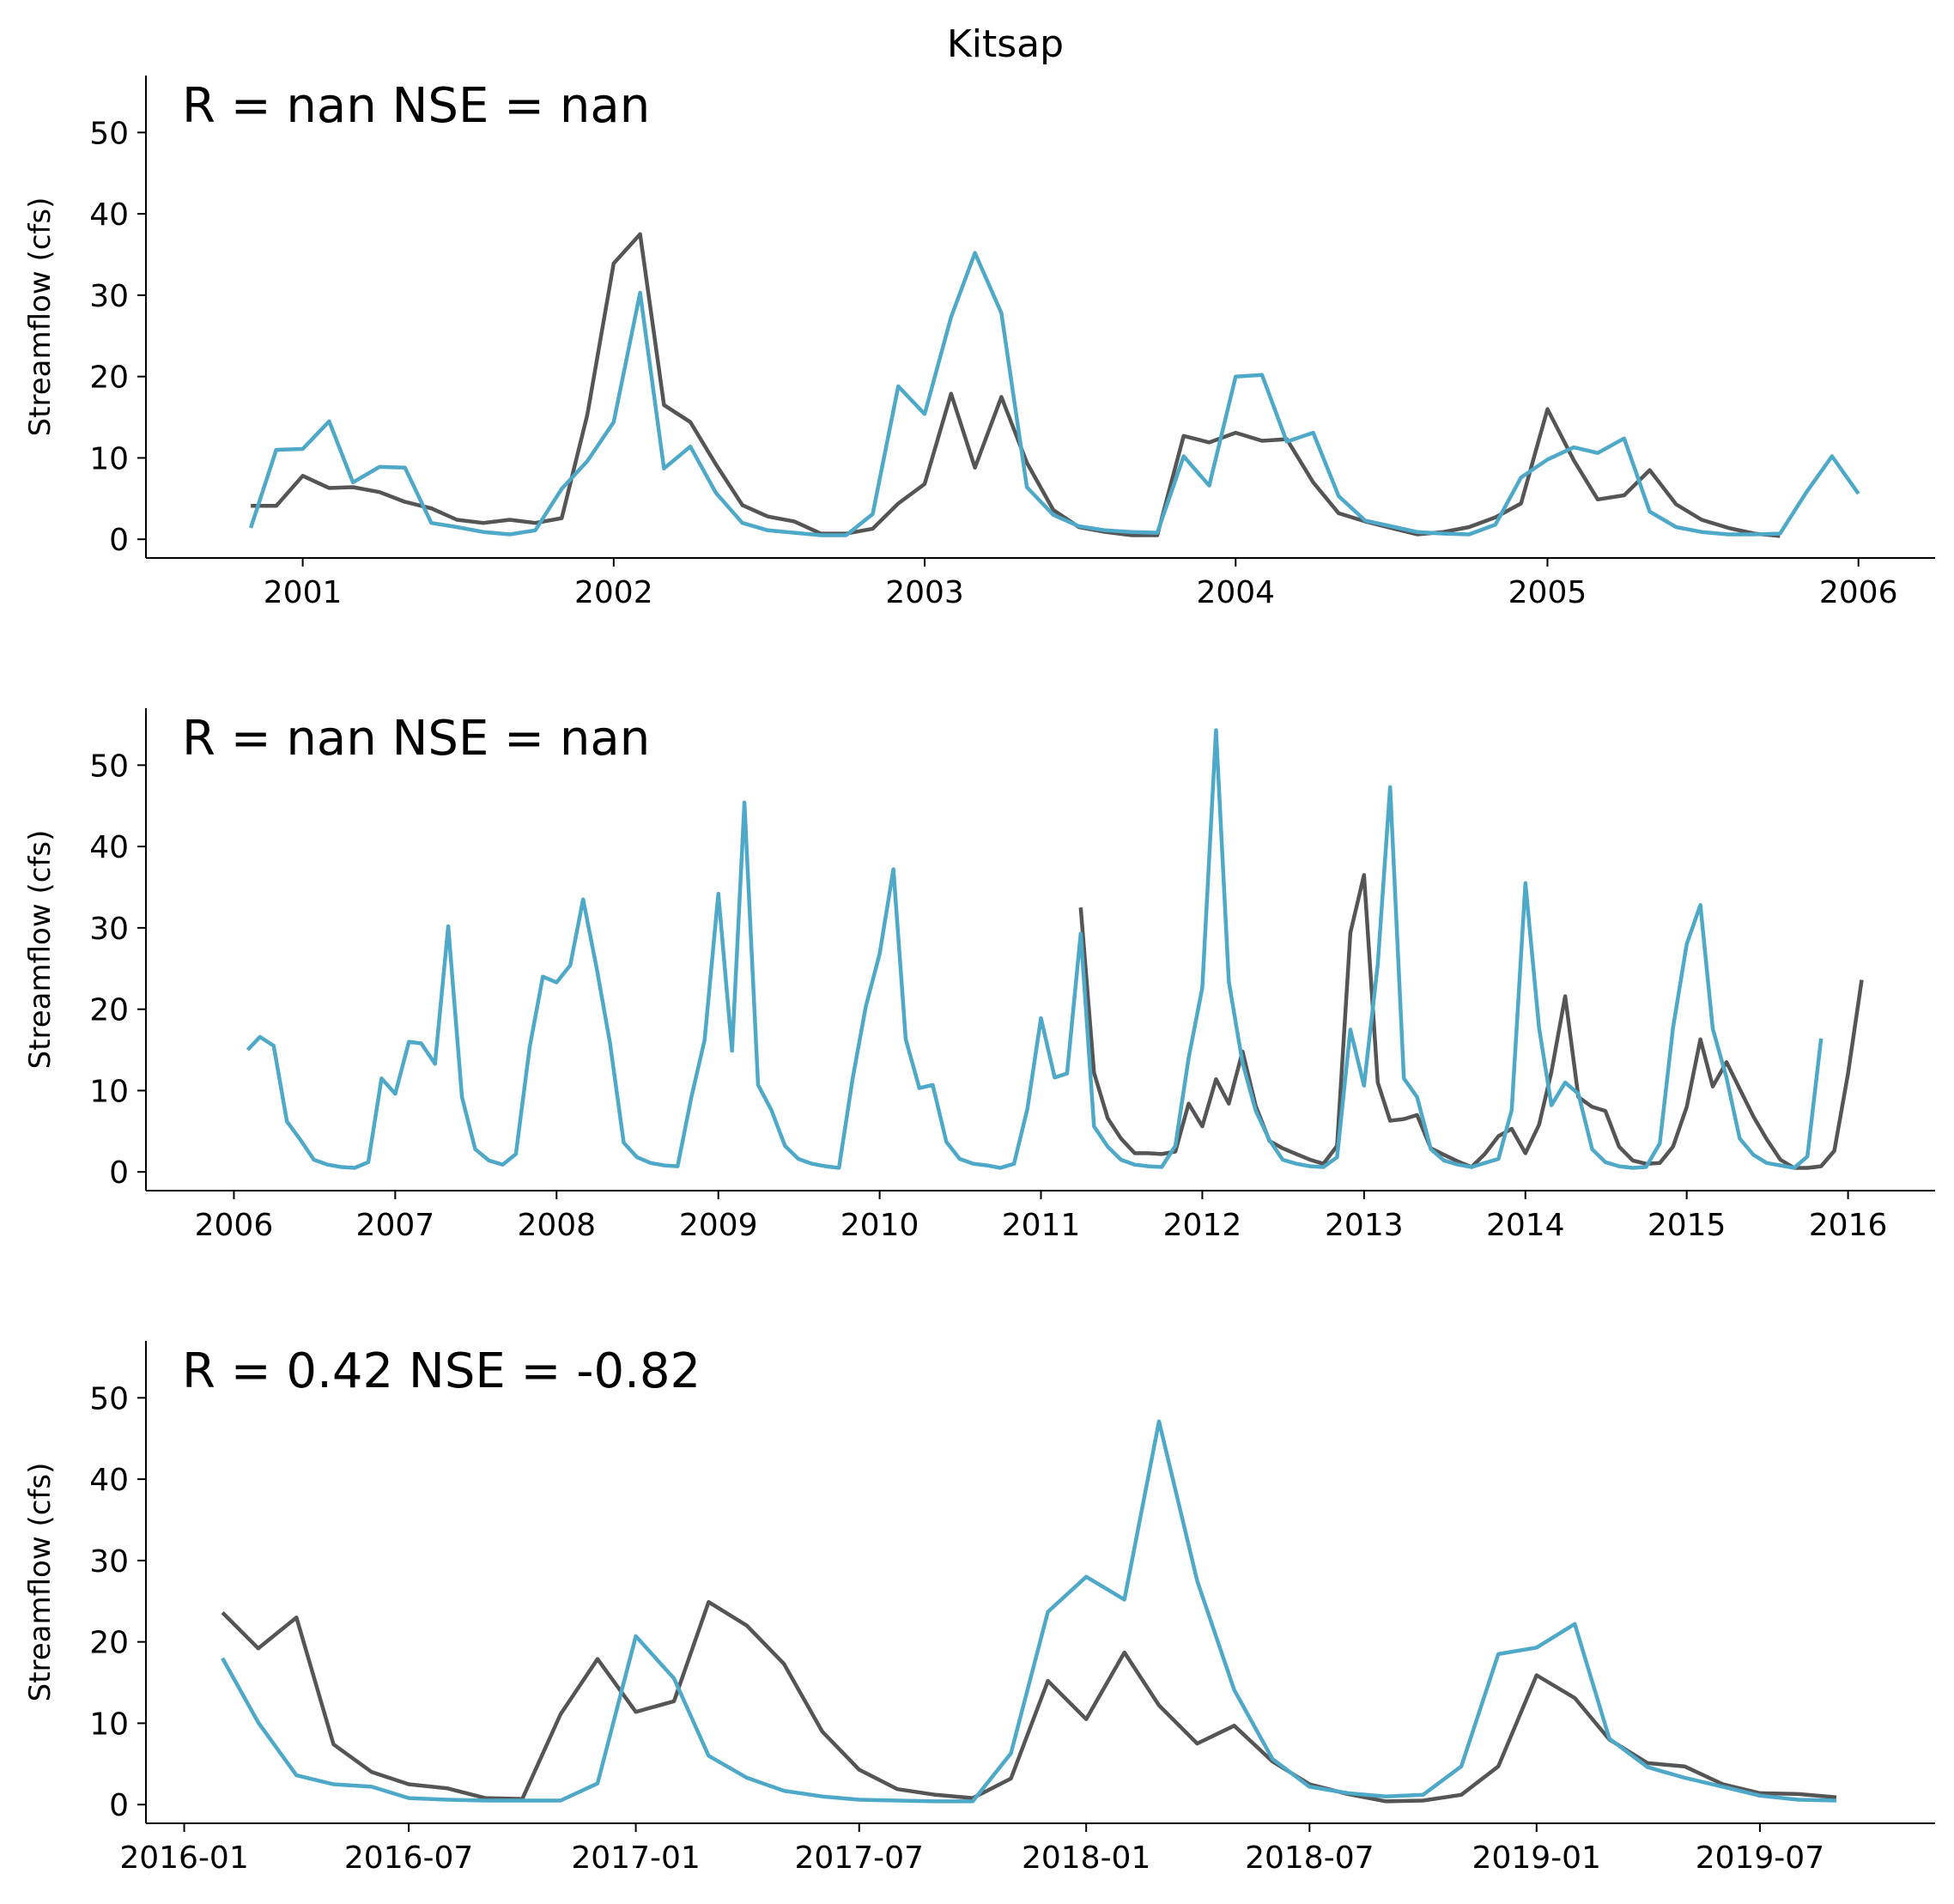  I want to click on x-tick-label: 2003, so click(924, 593).